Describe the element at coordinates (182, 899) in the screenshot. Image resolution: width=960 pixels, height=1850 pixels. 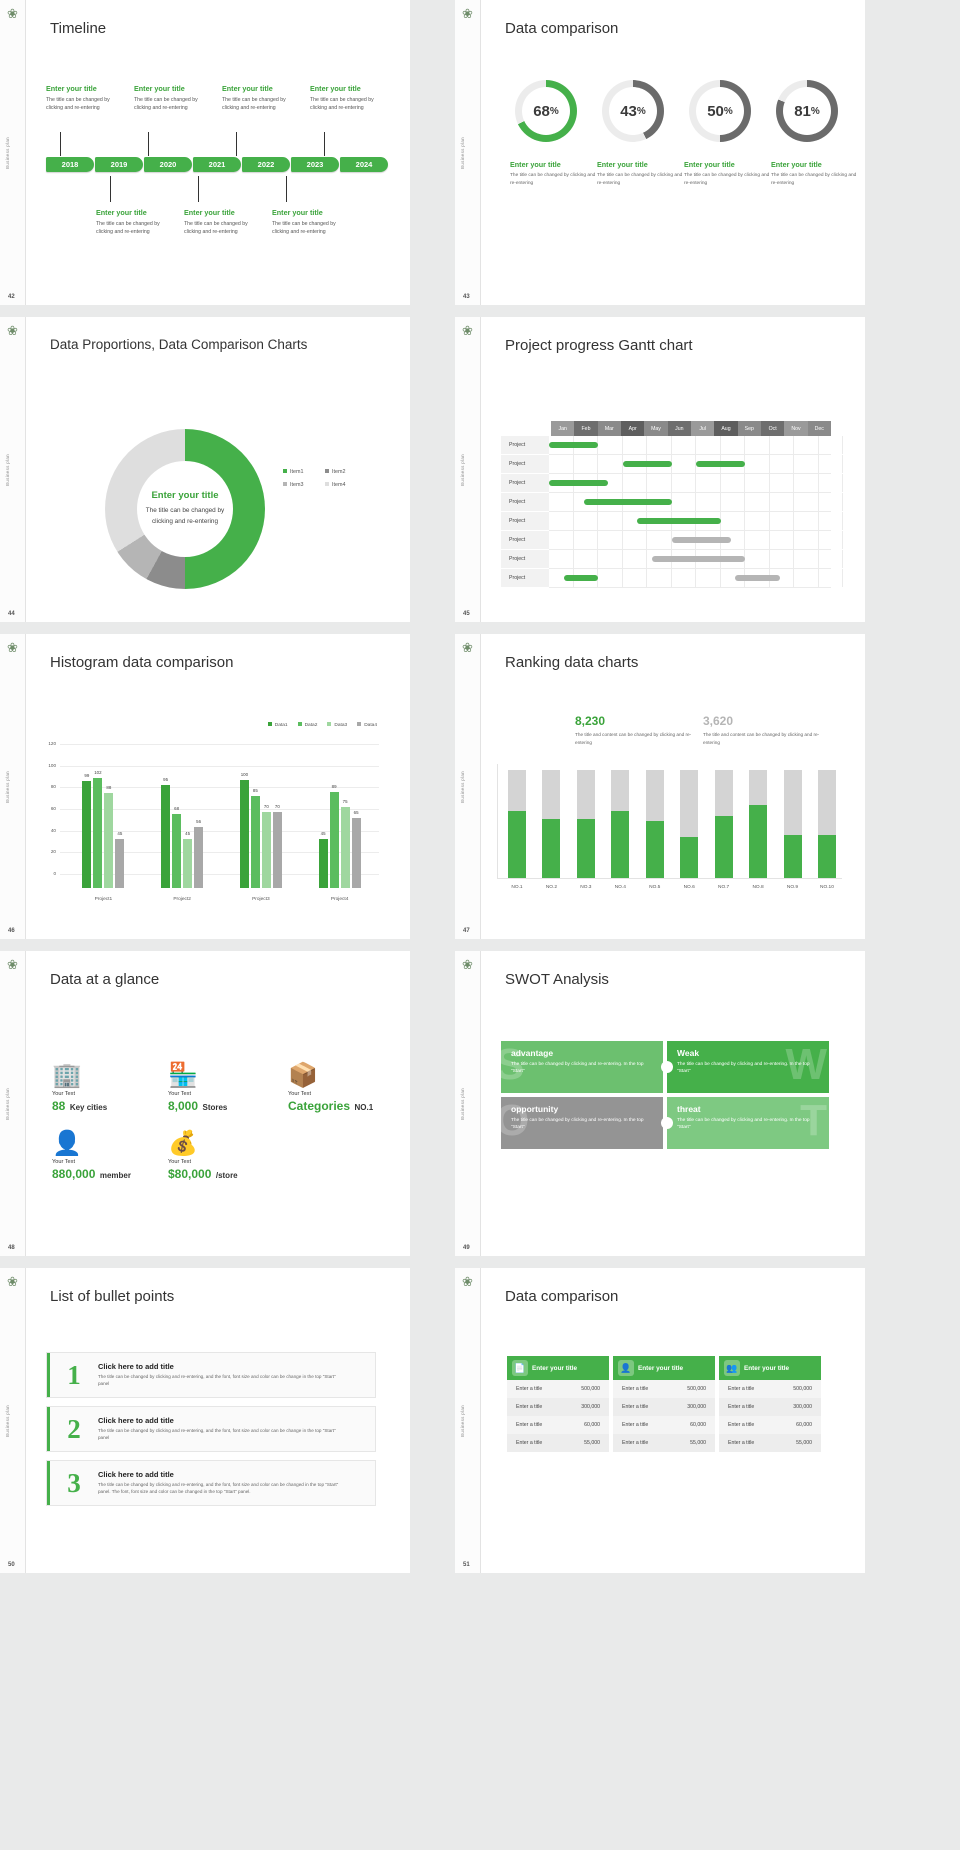
I see `x-tick: Project2` at that location.